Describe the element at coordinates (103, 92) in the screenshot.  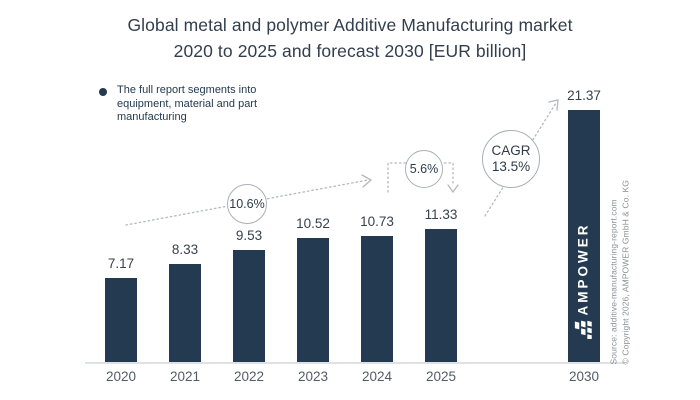
I see `bullet-icon` at that location.